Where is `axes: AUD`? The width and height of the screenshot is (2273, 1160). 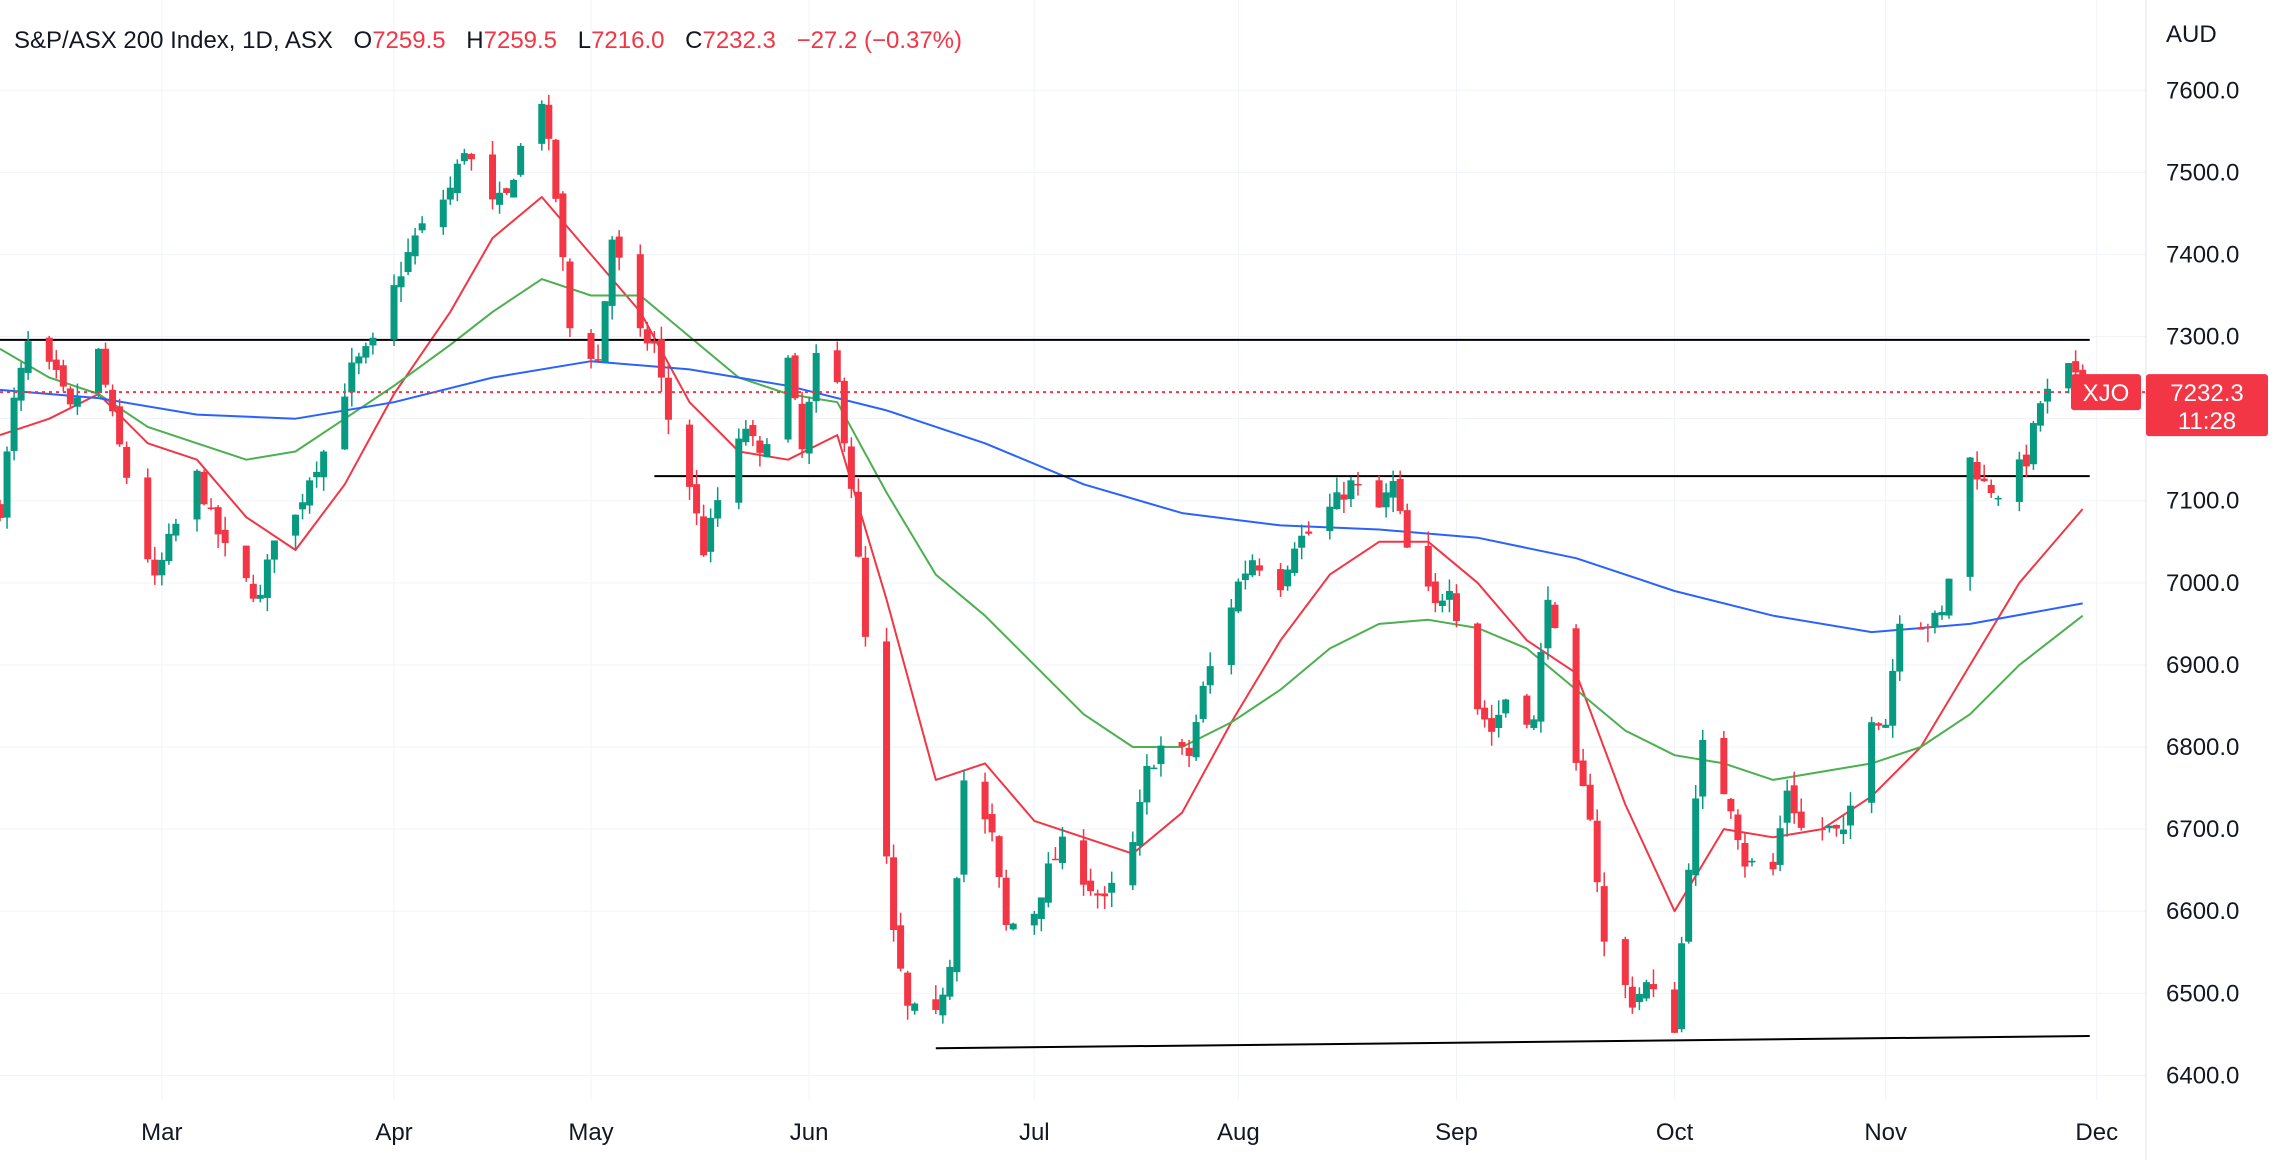 axes: AUD is located at coordinates (2181, 580).